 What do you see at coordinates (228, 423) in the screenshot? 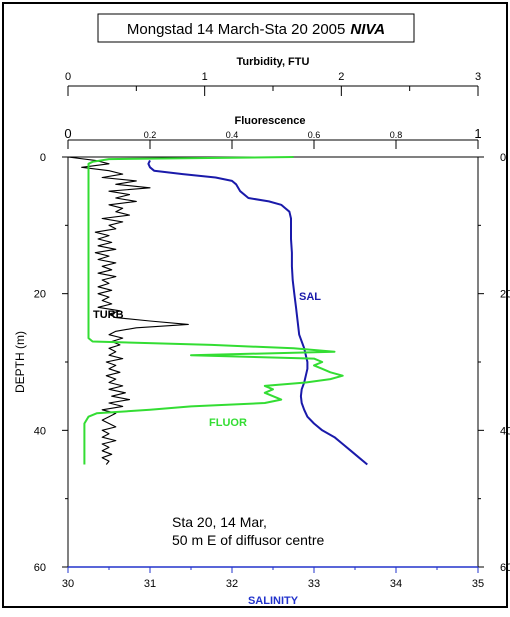
I see `series-label-fluor: FLUOR` at bounding box center [228, 423].